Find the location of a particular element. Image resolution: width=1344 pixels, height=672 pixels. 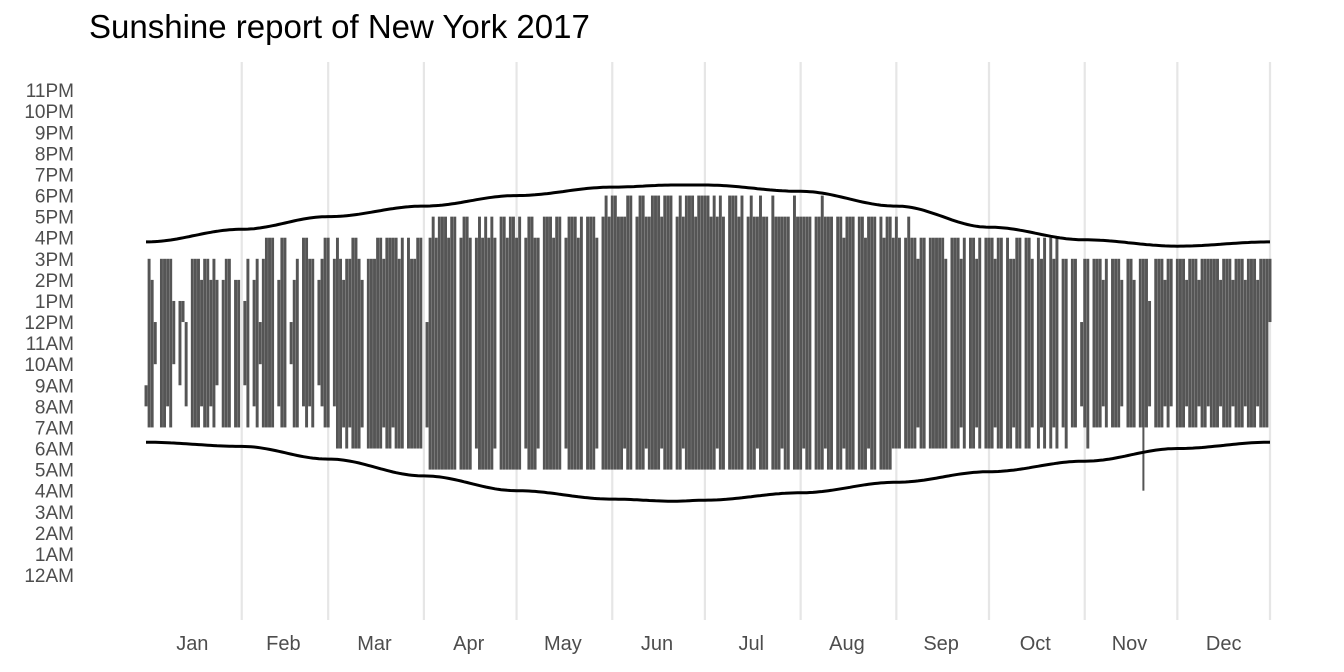

y-tick-label: 1PM is located at coordinates (54, 302).